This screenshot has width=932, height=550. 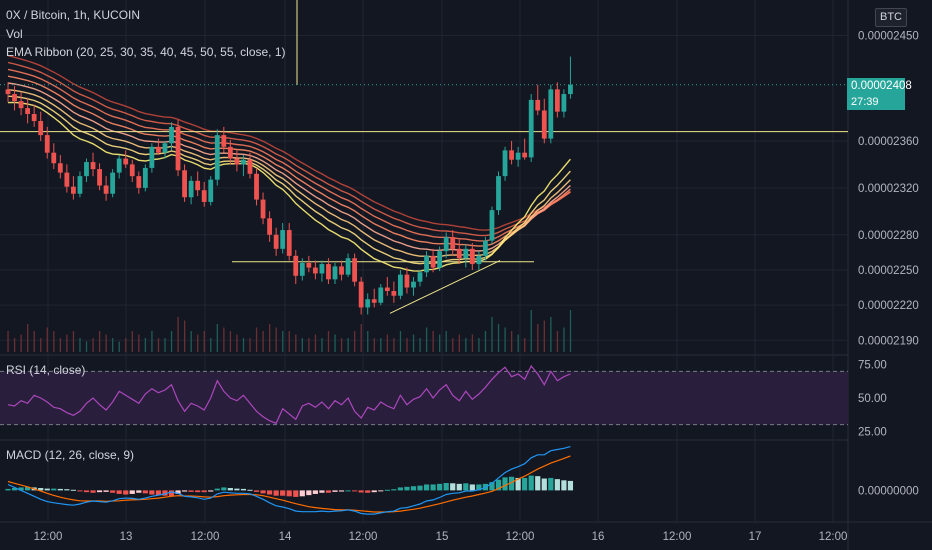 I want to click on rsi-tick-label: 25.00, so click(x=872, y=432).